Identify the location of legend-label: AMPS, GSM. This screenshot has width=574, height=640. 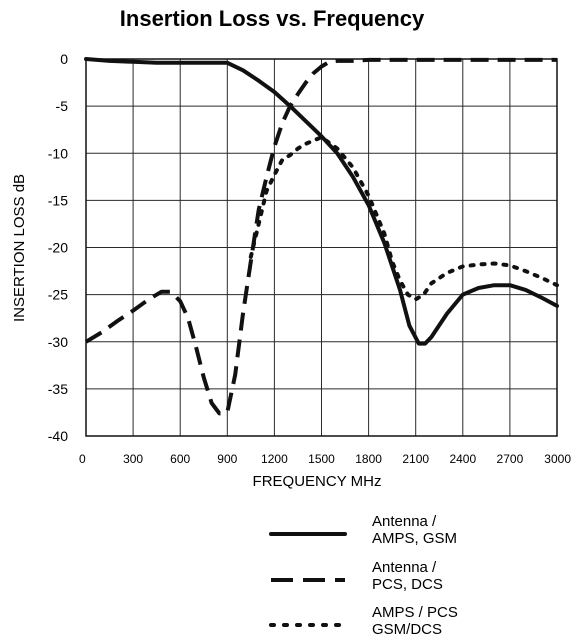
(414, 538).